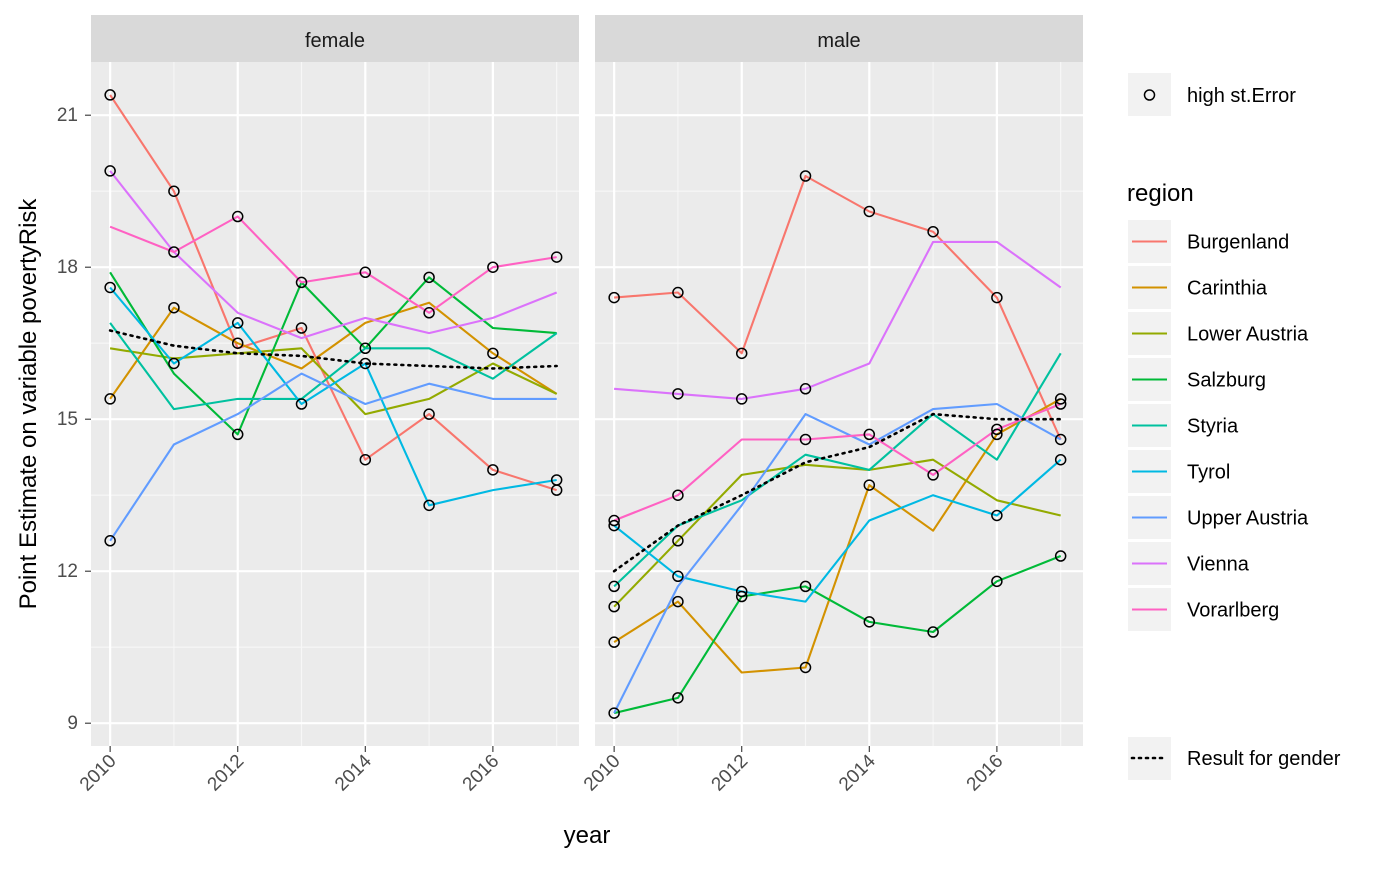 The width and height of the screenshot is (1400, 871). Describe the element at coordinates (1233, 611) in the screenshot. I see `legend-label: Vorarlberg` at that location.